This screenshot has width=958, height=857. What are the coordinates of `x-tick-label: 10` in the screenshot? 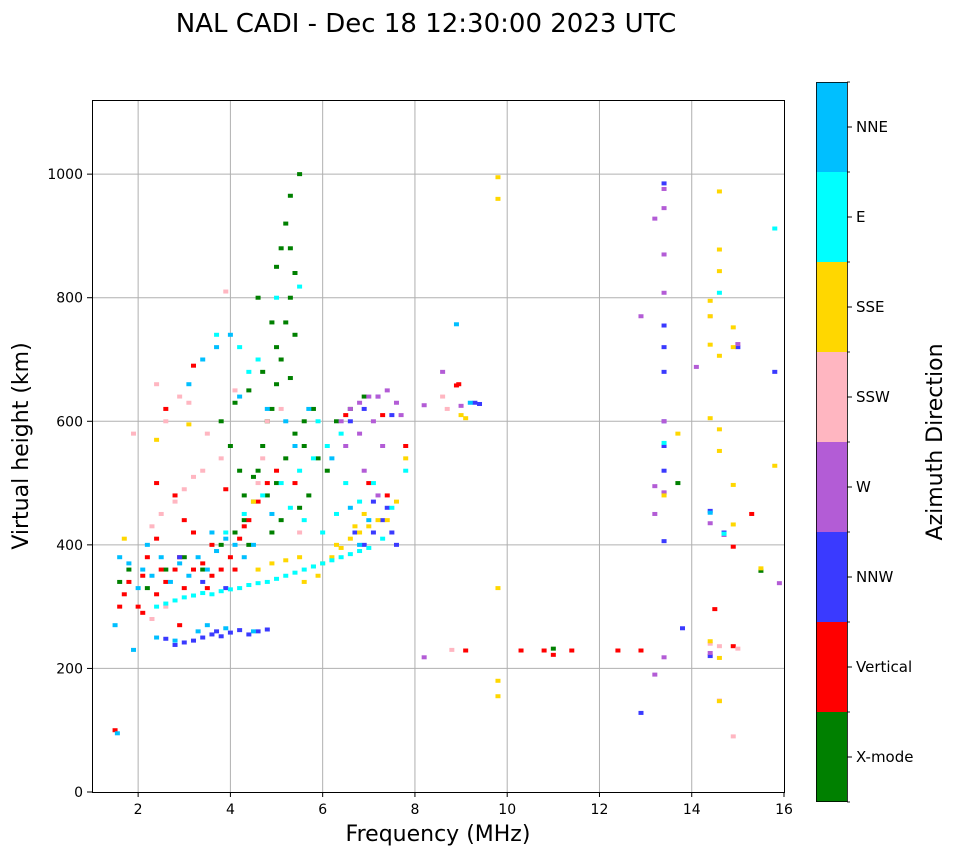 It's located at (507, 810).